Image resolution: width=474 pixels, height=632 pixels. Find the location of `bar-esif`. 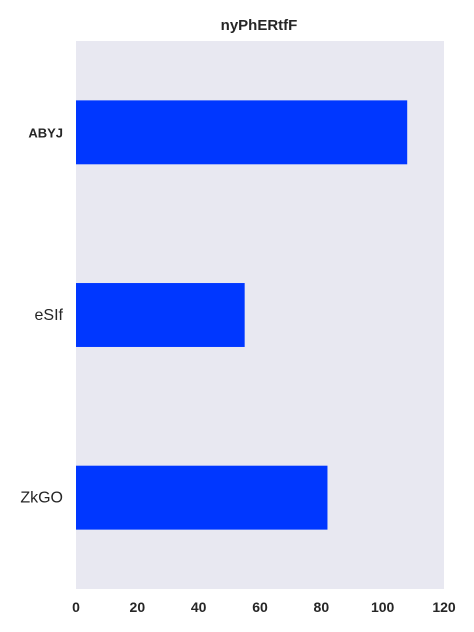

bar-esif is located at coordinates (160, 315).